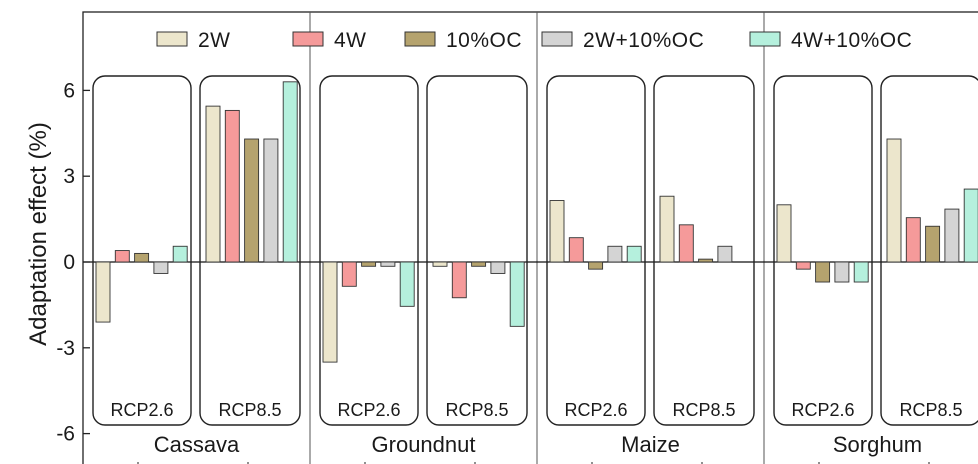  Describe the element at coordinates (538, 444) in the screenshot. I see `crop-labels: Cassava Groundnut Maize Sorghum` at that location.